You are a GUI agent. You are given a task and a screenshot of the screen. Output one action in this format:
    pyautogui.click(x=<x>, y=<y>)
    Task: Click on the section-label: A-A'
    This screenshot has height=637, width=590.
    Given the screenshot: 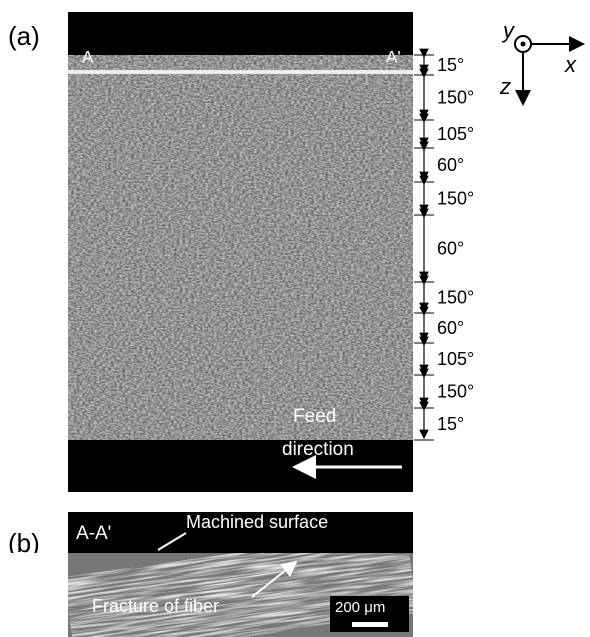 What is the action you would take?
    pyautogui.click(x=93, y=533)
    